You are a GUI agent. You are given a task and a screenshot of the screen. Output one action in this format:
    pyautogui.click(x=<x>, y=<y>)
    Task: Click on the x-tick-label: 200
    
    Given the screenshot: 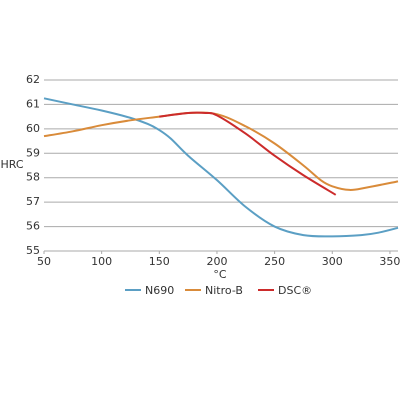 What is the action you would take?
    pyautogui.click(x=216, y=261)
    